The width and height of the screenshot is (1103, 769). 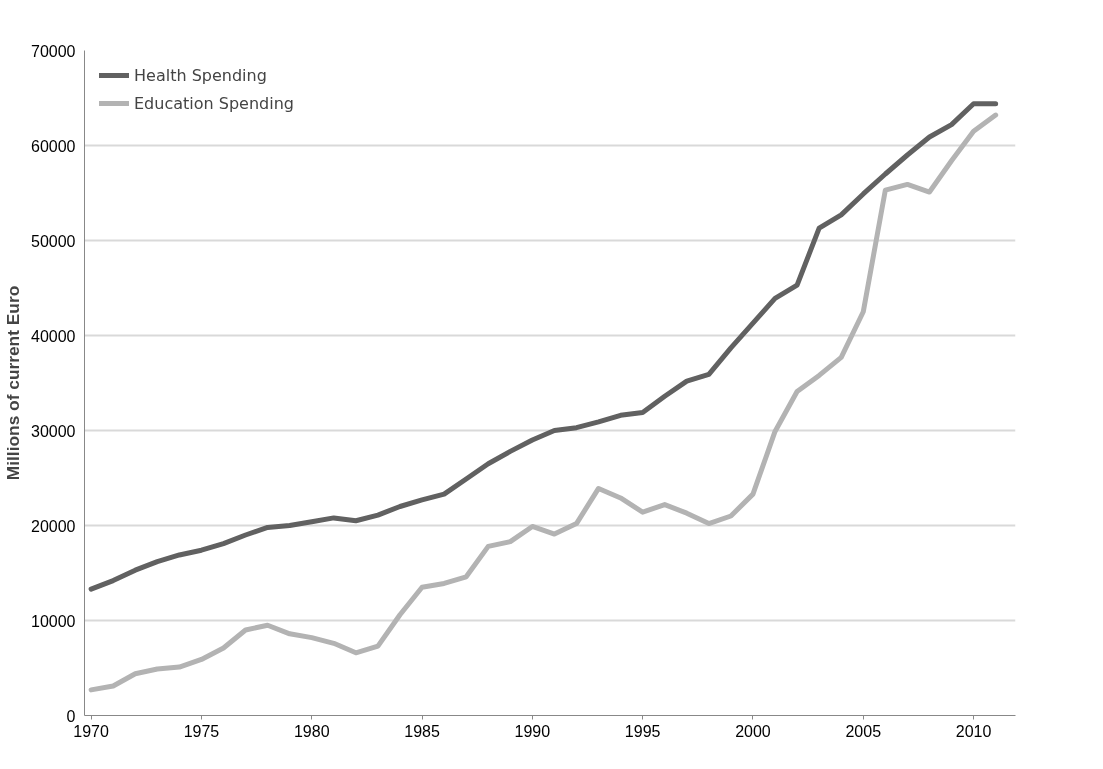 I want to click on x-tick-label: 1990, so click(x=532, y=731).